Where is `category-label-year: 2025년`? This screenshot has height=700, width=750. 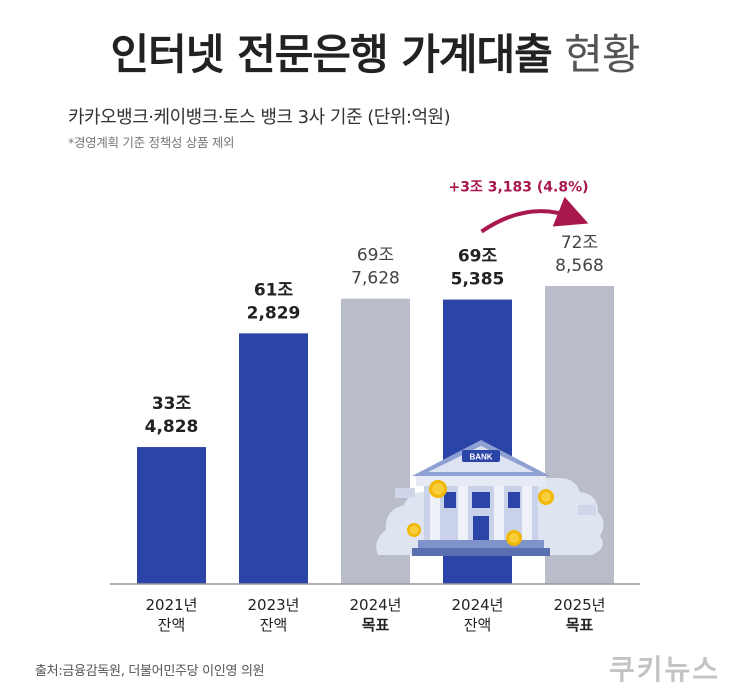 category-label-year: 2025년 is located at coordinates (580, 605).